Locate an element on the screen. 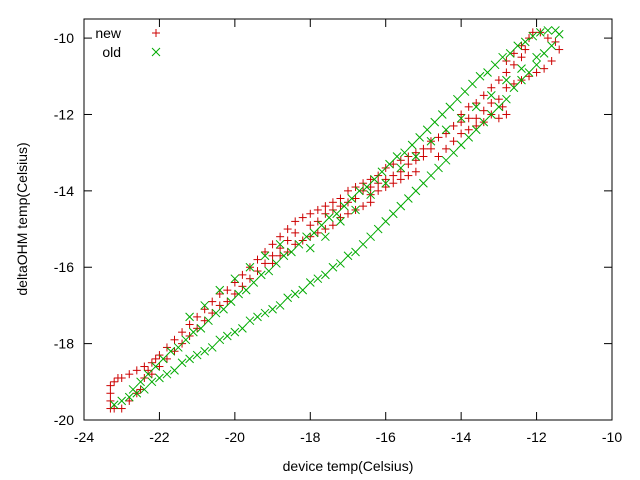  legend-symbol-old is located at coordinates (156, 52).